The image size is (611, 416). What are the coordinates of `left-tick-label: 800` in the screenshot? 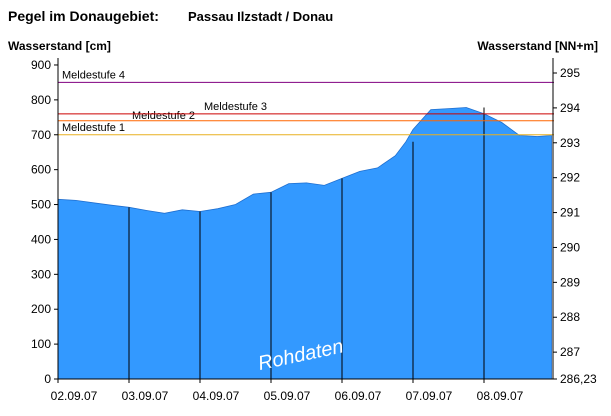 It's located at (41, 100).